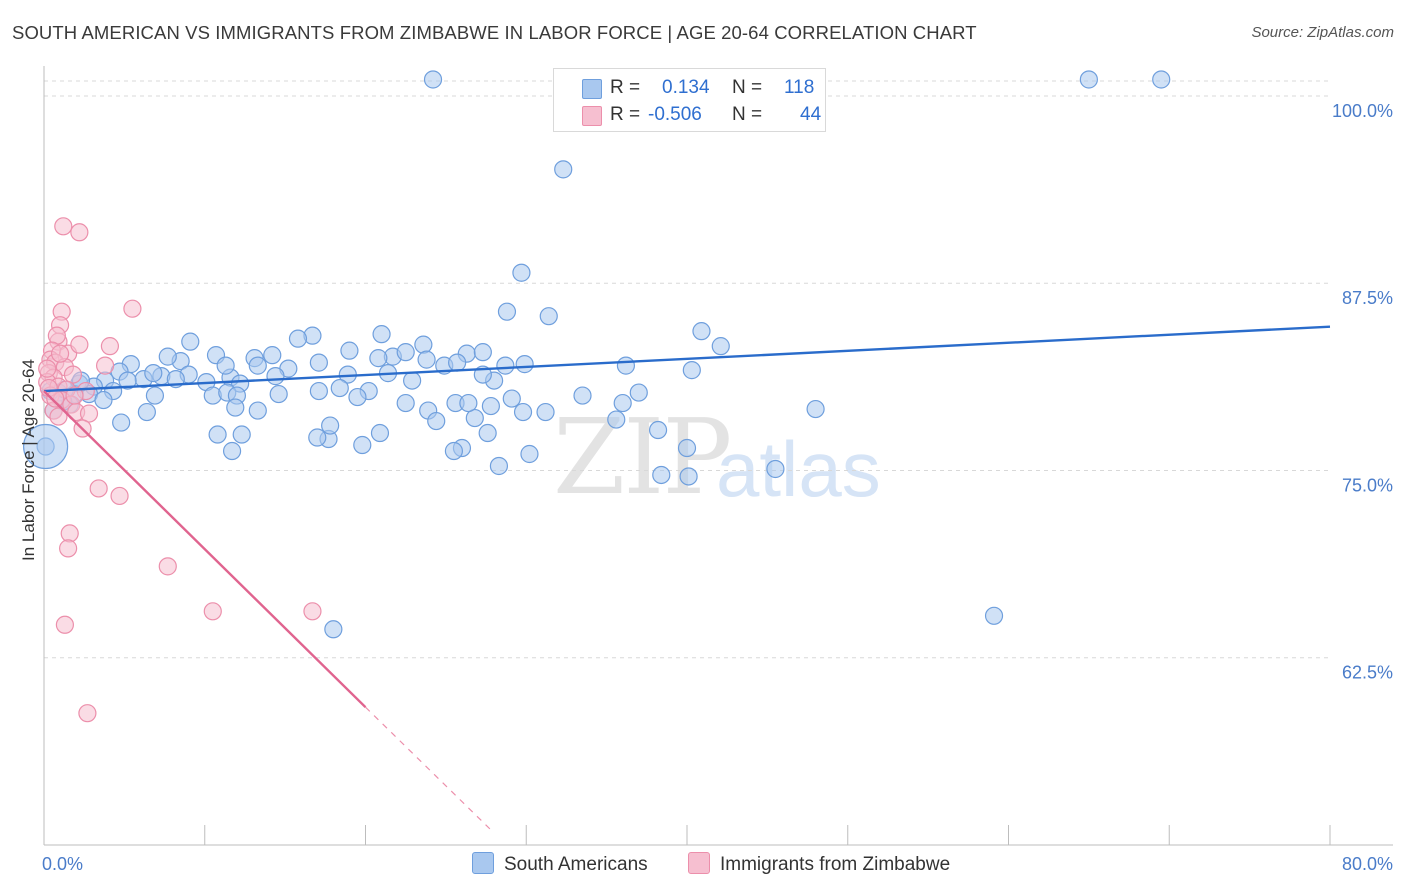 The image size is (1406, 892). I want to click on legend-swatch-south-american, so click(592, 89).